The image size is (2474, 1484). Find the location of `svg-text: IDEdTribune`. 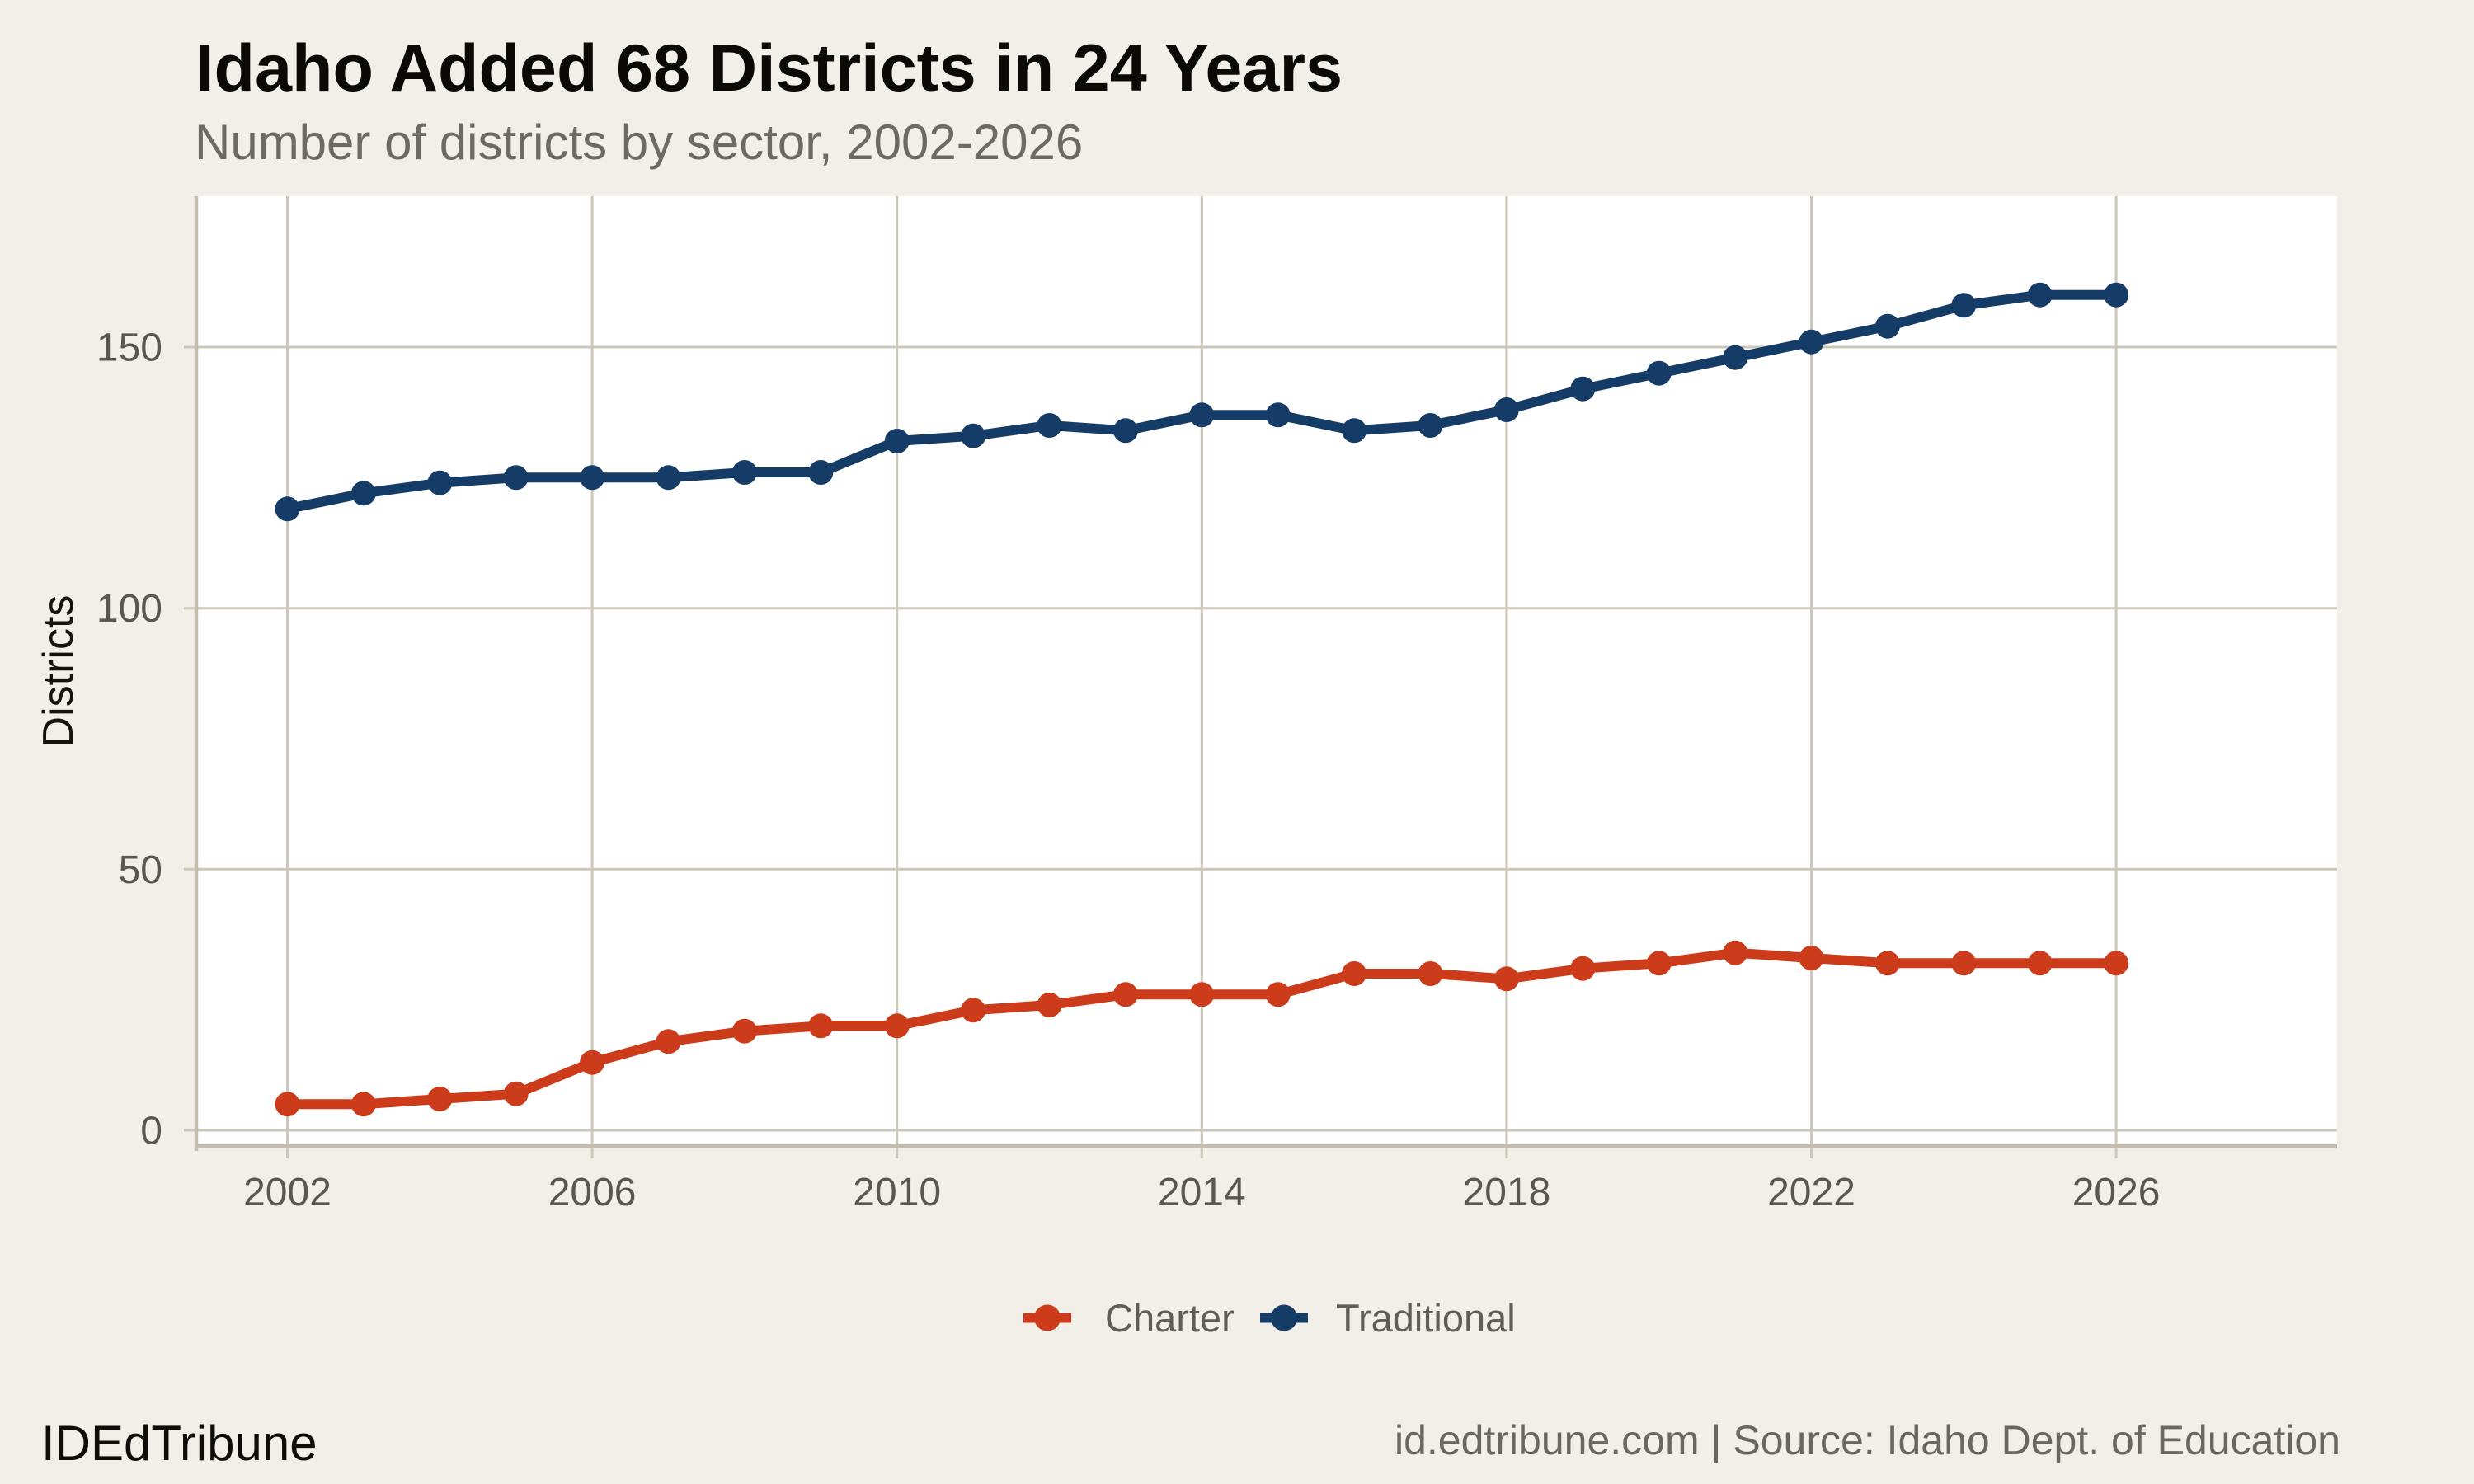

svg-text: IDEdTribune is located at coordinates (179, 1443).